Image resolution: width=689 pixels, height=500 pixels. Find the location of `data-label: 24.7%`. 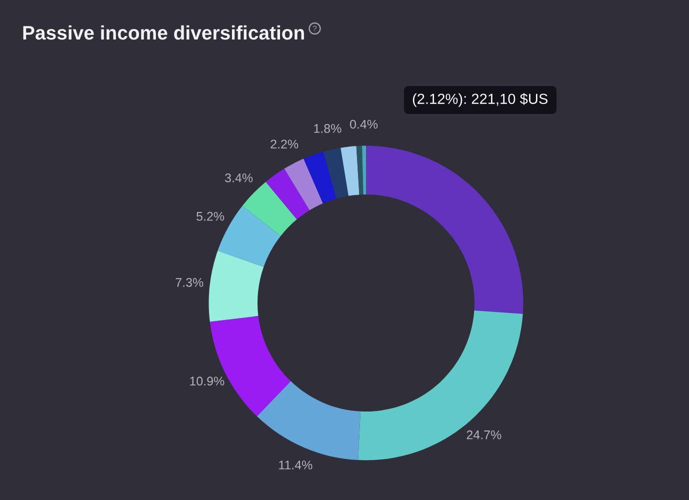

data-label: 24.7% is located at coordinates (484, 435).